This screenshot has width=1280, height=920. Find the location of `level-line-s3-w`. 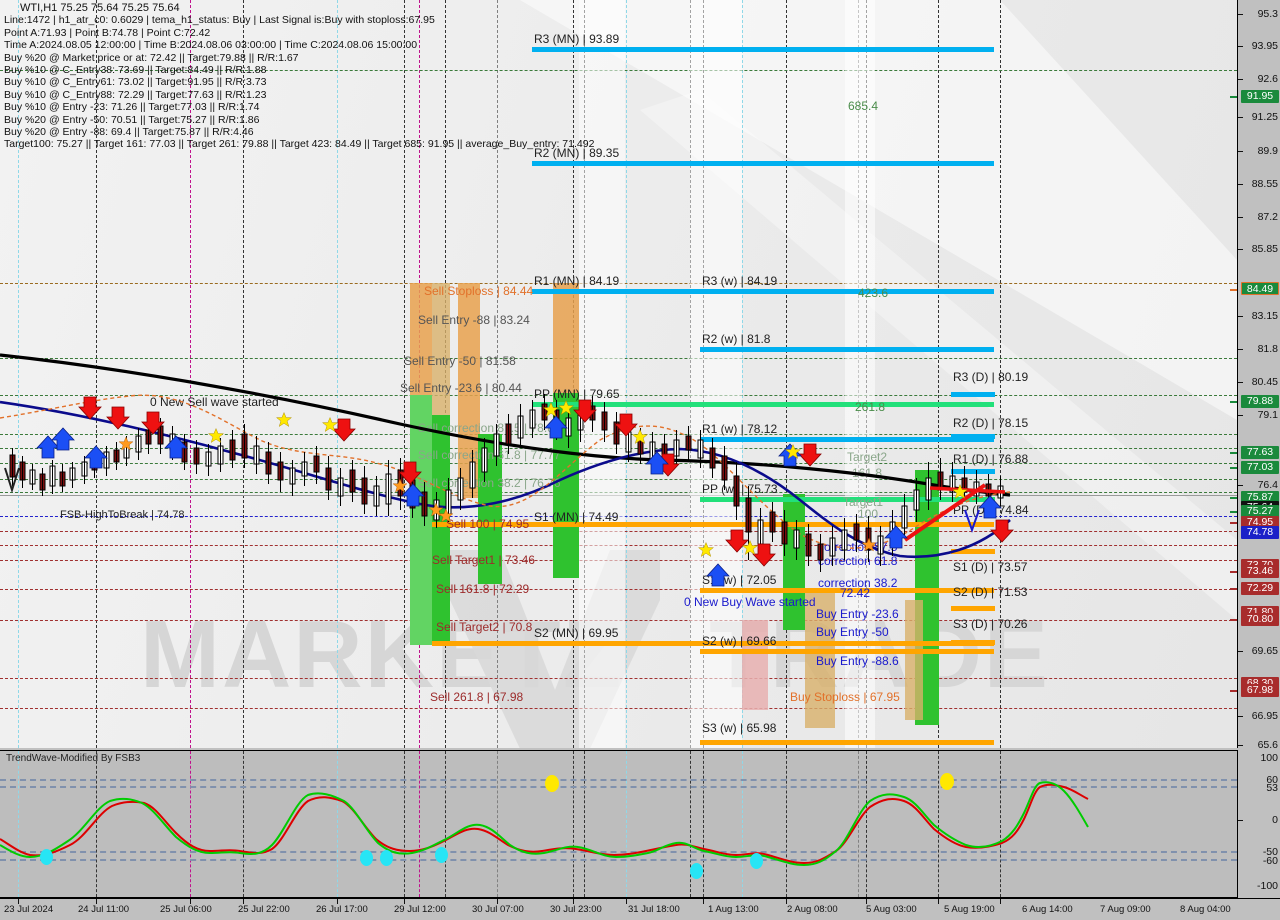

level-line-s3-w is located at coordinates (847, 742).